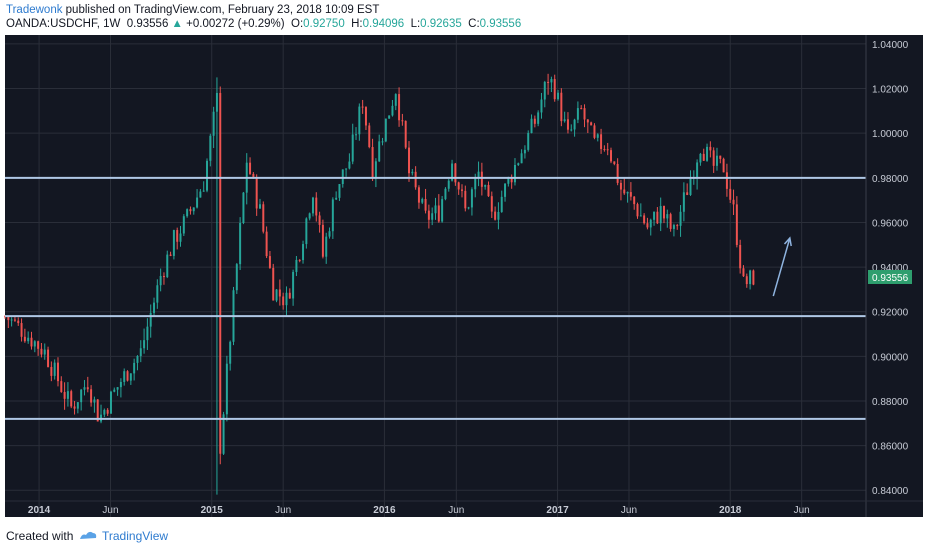 This screenshot has height=550, width=932. I want to click on time-tick-label: 2016, so click(384, 510).